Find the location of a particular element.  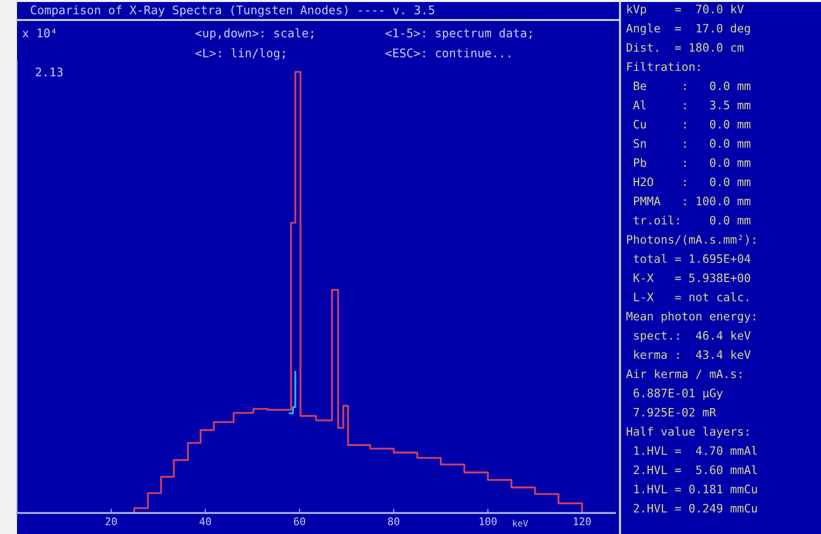

text: <up,down>: scale; is located at coordinates (255, 34).